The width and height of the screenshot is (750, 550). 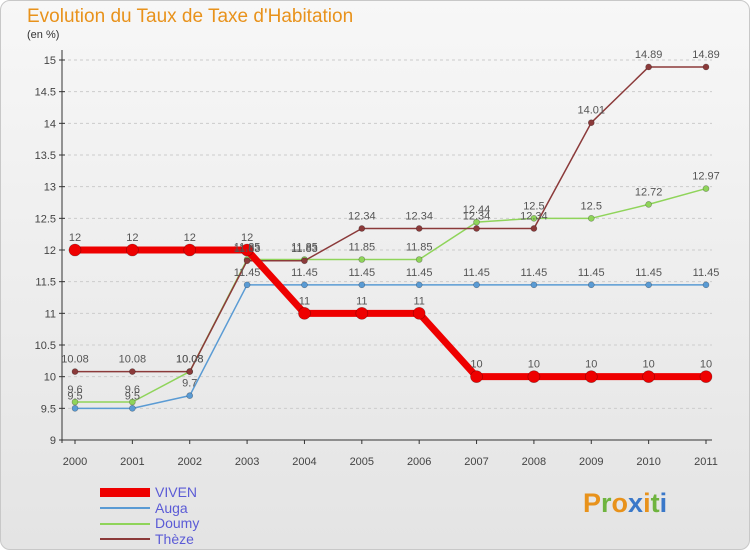 I want to click on legend-item: VIVEN, so click(x=149, y=493).